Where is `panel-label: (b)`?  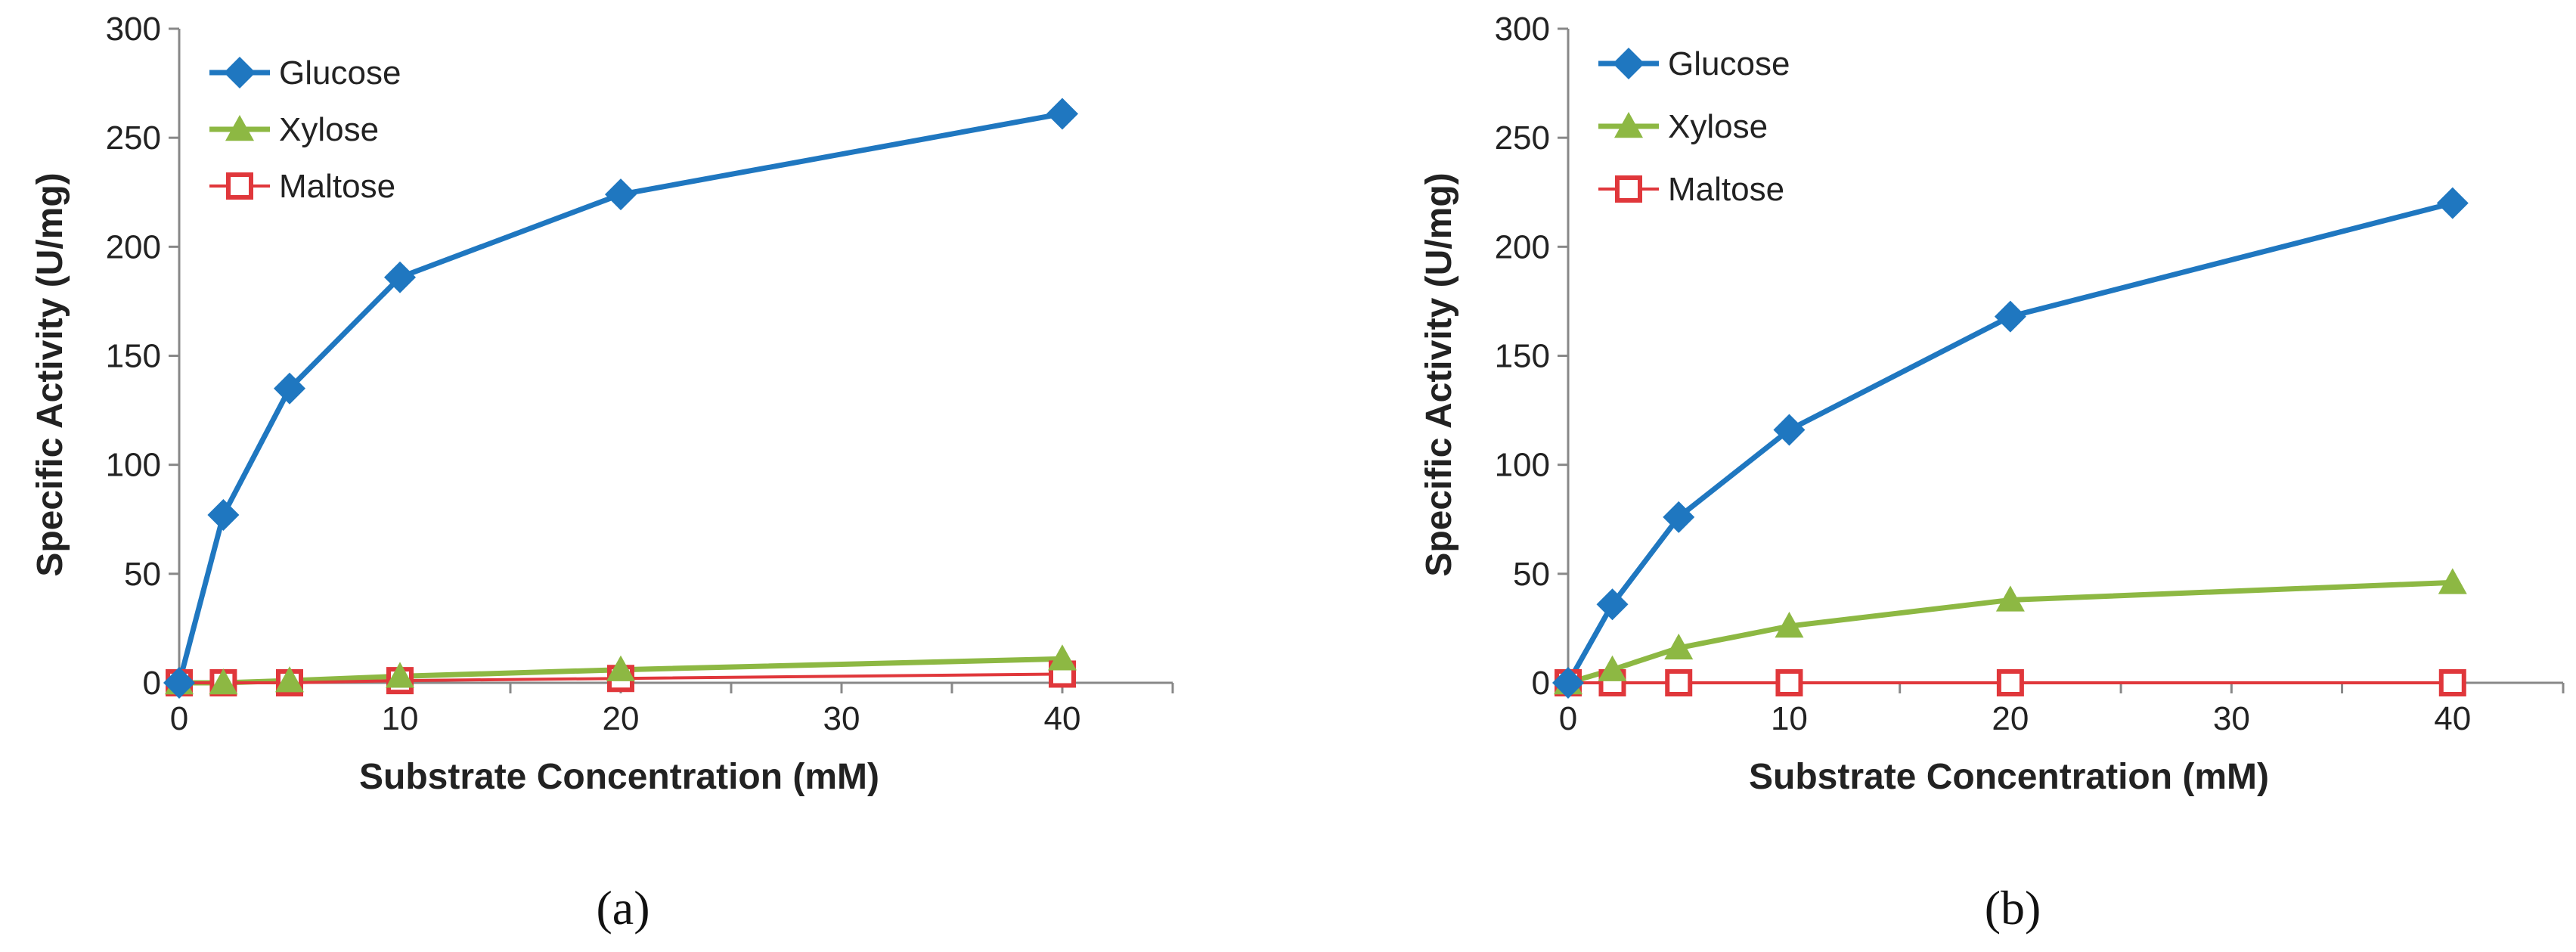
panel-label: (b) is located at coordinates (2013, 908).